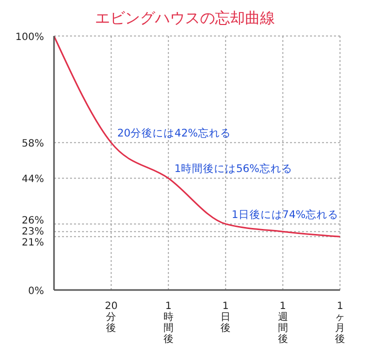  I want to click on chart-title: エビングハウスの忘却曲線, so click(185, 18).